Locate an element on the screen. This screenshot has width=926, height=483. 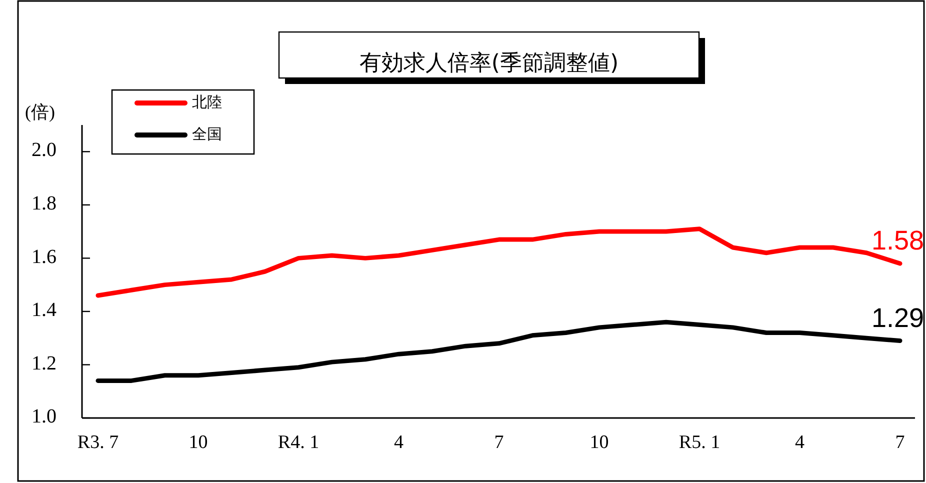
chart-title: 有効求人倍率(季節調整値) is located at coordinates (489, 63).